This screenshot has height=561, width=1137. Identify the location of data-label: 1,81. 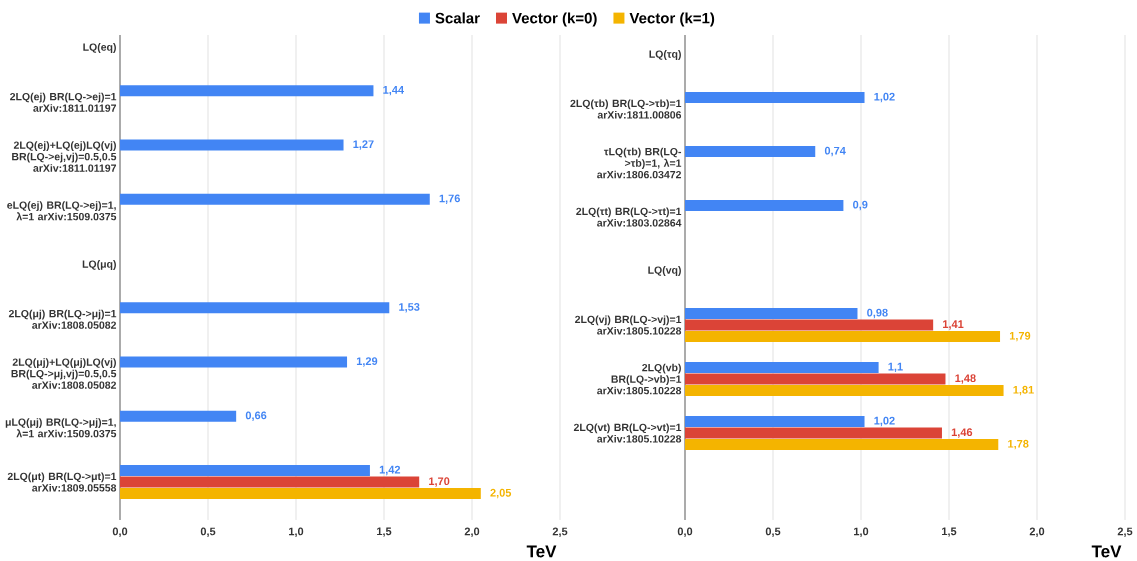
(1023, 390).